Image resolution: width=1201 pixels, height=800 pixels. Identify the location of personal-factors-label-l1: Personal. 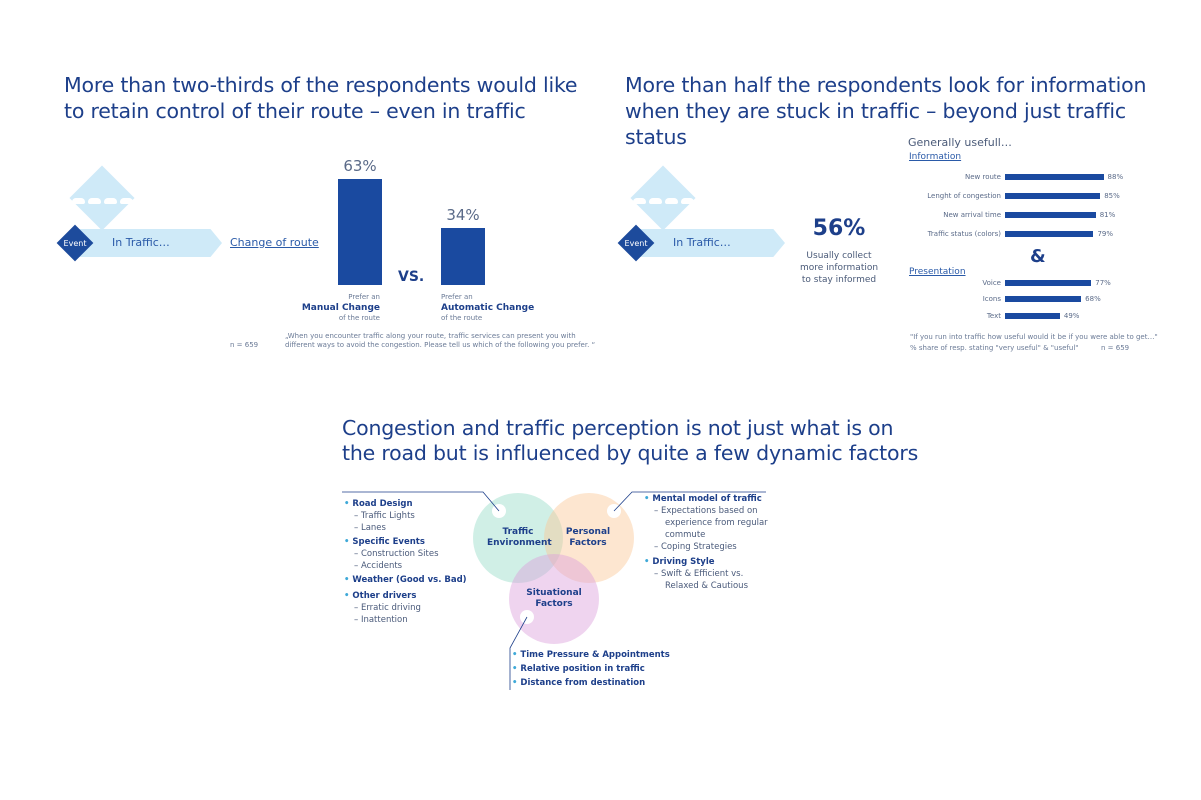
(588, 532).